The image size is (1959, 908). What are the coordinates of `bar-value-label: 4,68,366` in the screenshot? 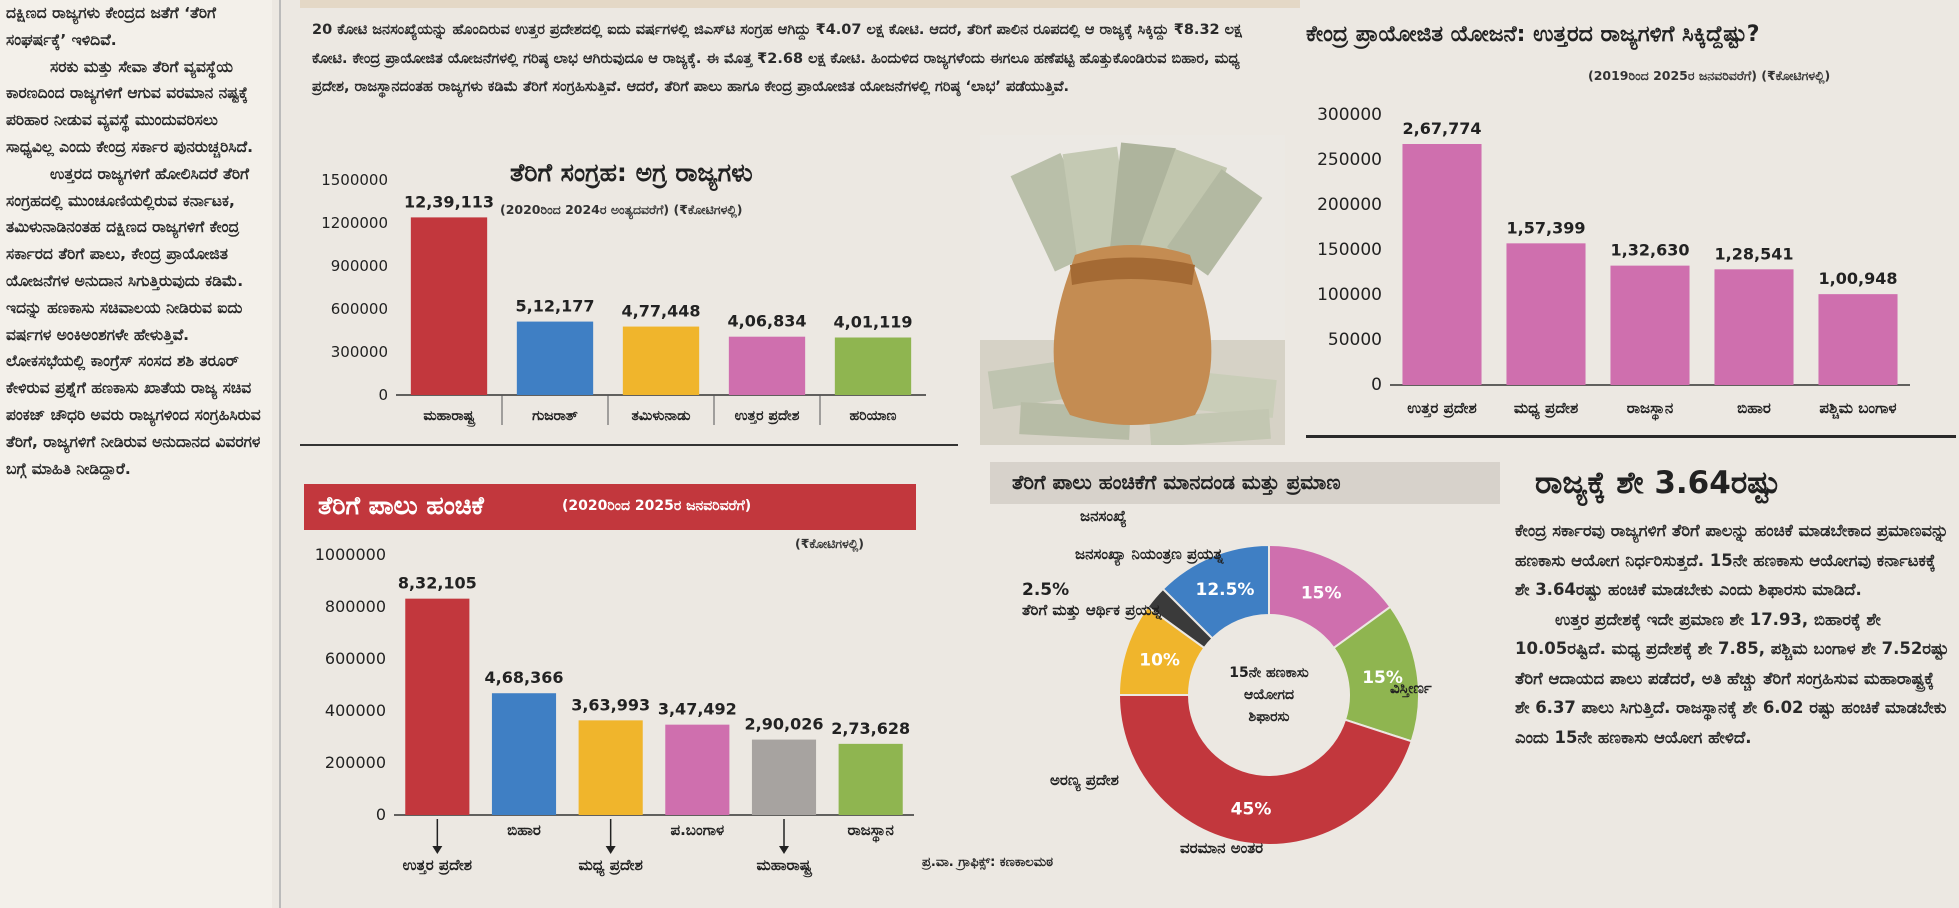 It's located at (524, 677).